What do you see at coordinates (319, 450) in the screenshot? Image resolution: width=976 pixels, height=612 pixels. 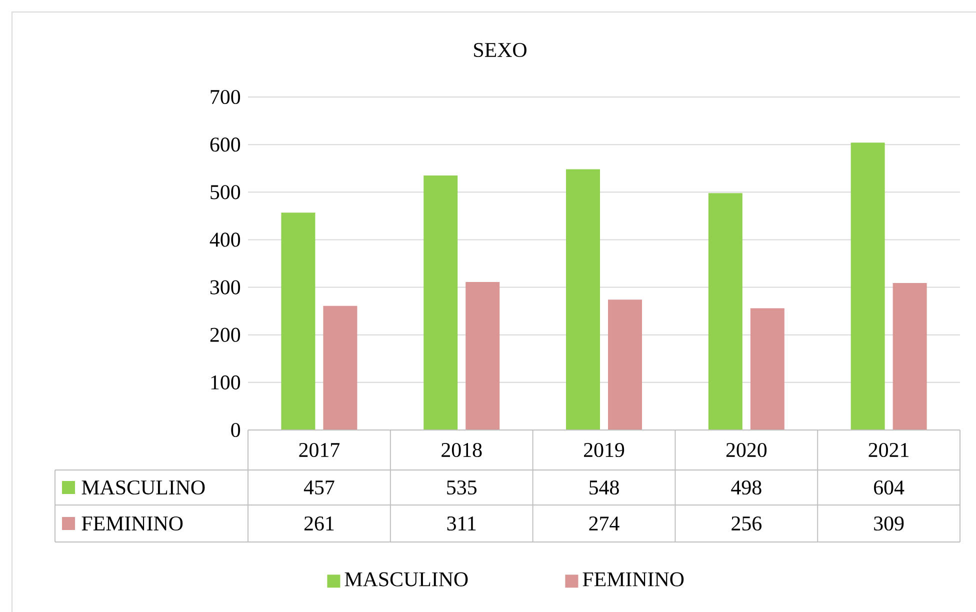 I see `x-tick-label: 2017` at bounding box center [319, 450].